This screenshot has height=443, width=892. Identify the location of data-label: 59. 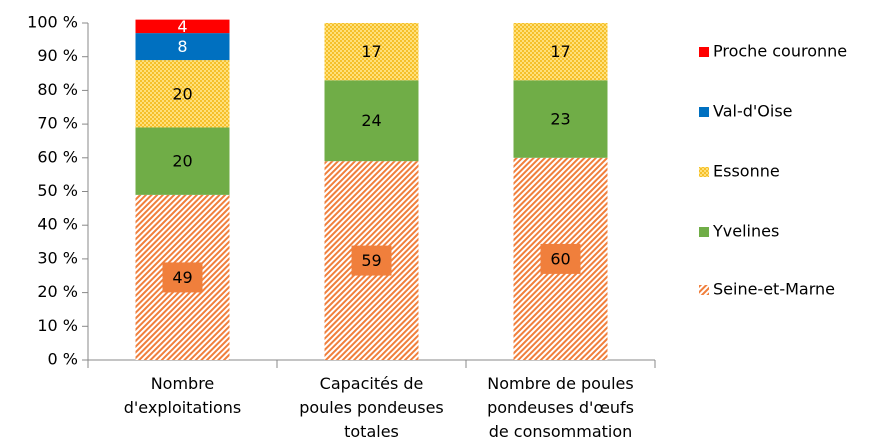
(371, 260).